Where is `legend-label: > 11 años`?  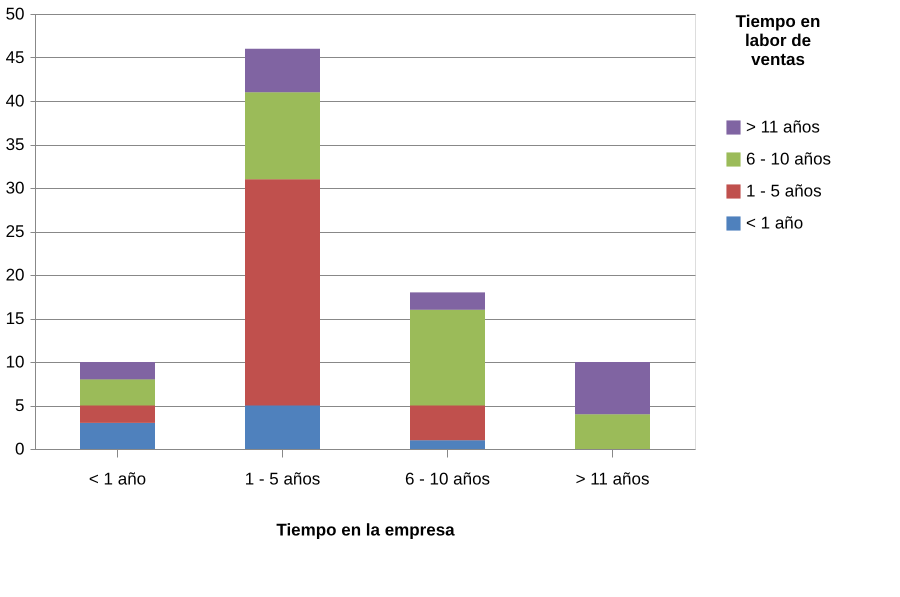
legend-label: > 11 años is located at coordinates (783, 127).